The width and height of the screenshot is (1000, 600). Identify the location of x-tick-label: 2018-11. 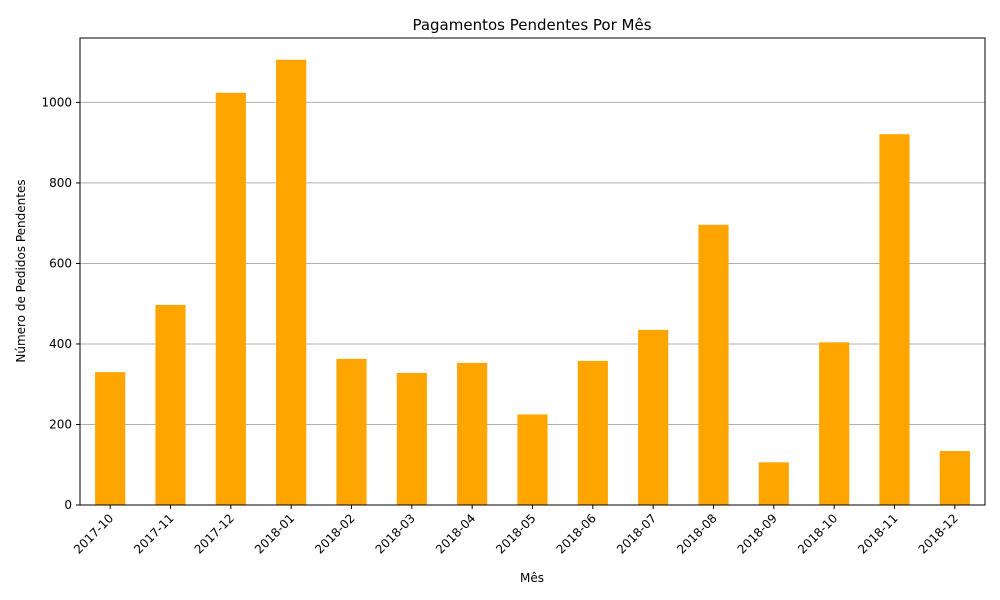
(877, 533).